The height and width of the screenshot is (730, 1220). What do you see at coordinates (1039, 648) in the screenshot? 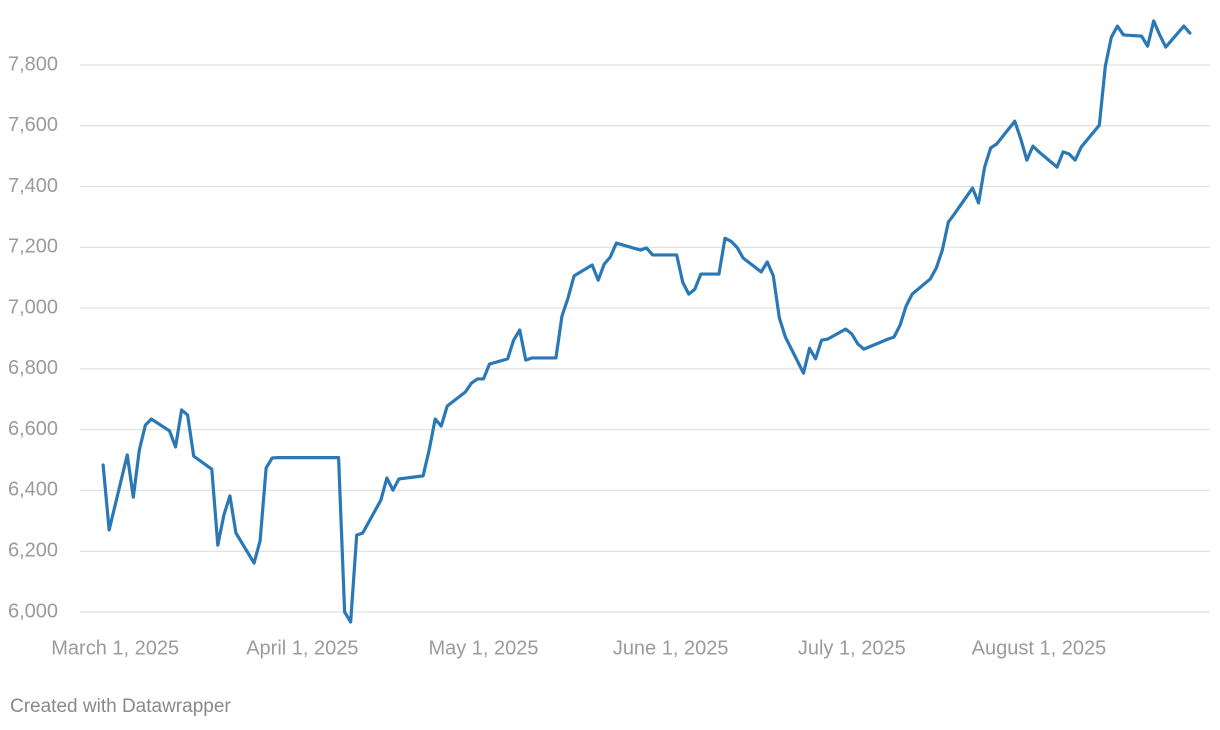
I see `x-tick-label: August 1, 2025` at bounding box center [1039, 648].